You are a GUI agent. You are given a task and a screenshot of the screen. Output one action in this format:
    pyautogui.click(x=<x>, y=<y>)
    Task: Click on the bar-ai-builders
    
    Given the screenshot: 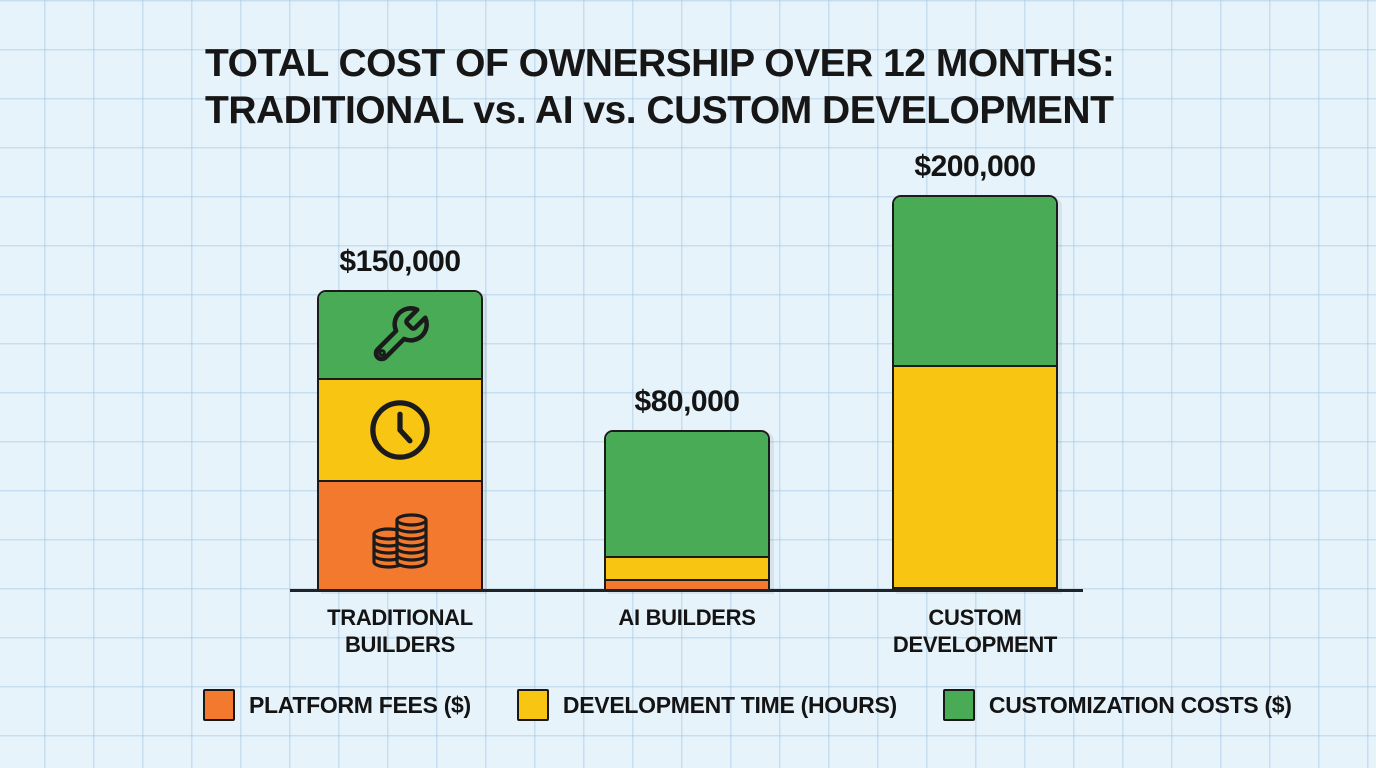 What is the action you would take?
    pyautogui.click(x=687, y=511)
    